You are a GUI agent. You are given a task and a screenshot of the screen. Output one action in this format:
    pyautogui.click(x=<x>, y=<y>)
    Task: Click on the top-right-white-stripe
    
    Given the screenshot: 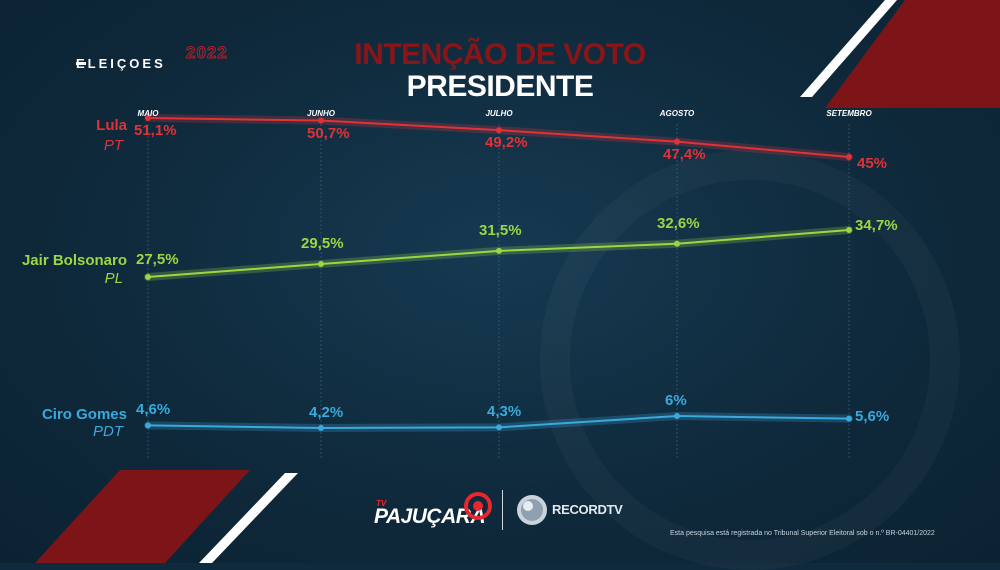 What is the action you would take?
    pyautogui.click(x=848, y=48)
    